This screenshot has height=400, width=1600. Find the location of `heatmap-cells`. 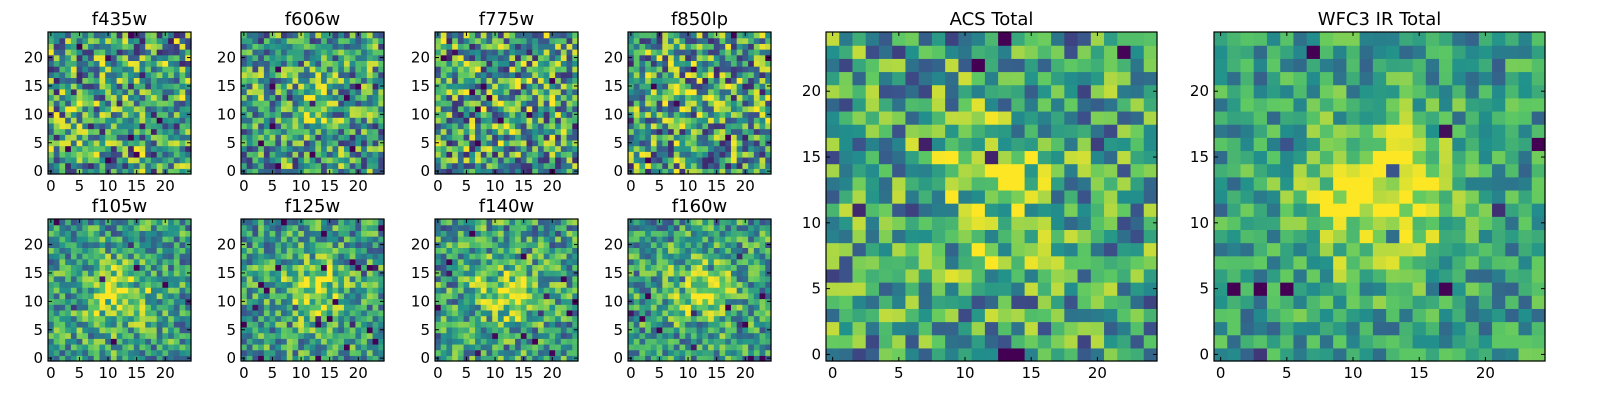

heatmap-cells is located at coordinates (507, 290).